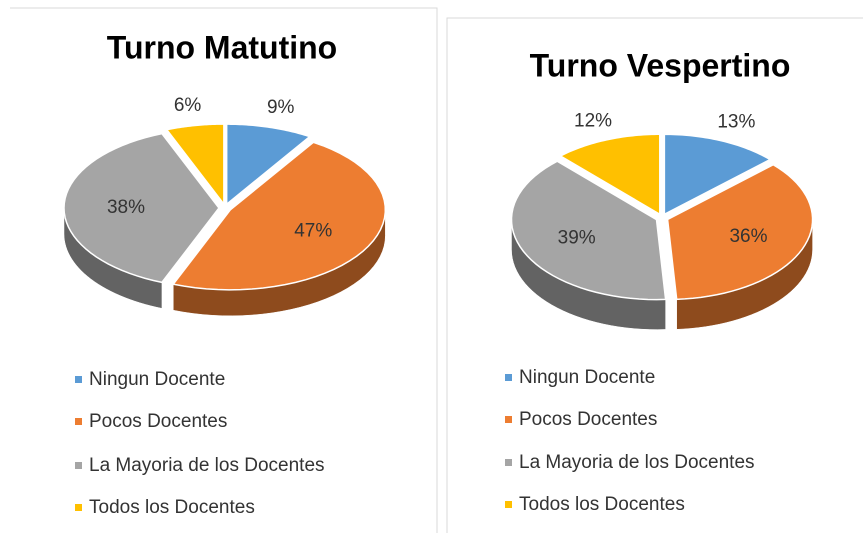  Describe the element at coordinates (126, 207) in the screenshot. I see `data-label: 38%` at that location.